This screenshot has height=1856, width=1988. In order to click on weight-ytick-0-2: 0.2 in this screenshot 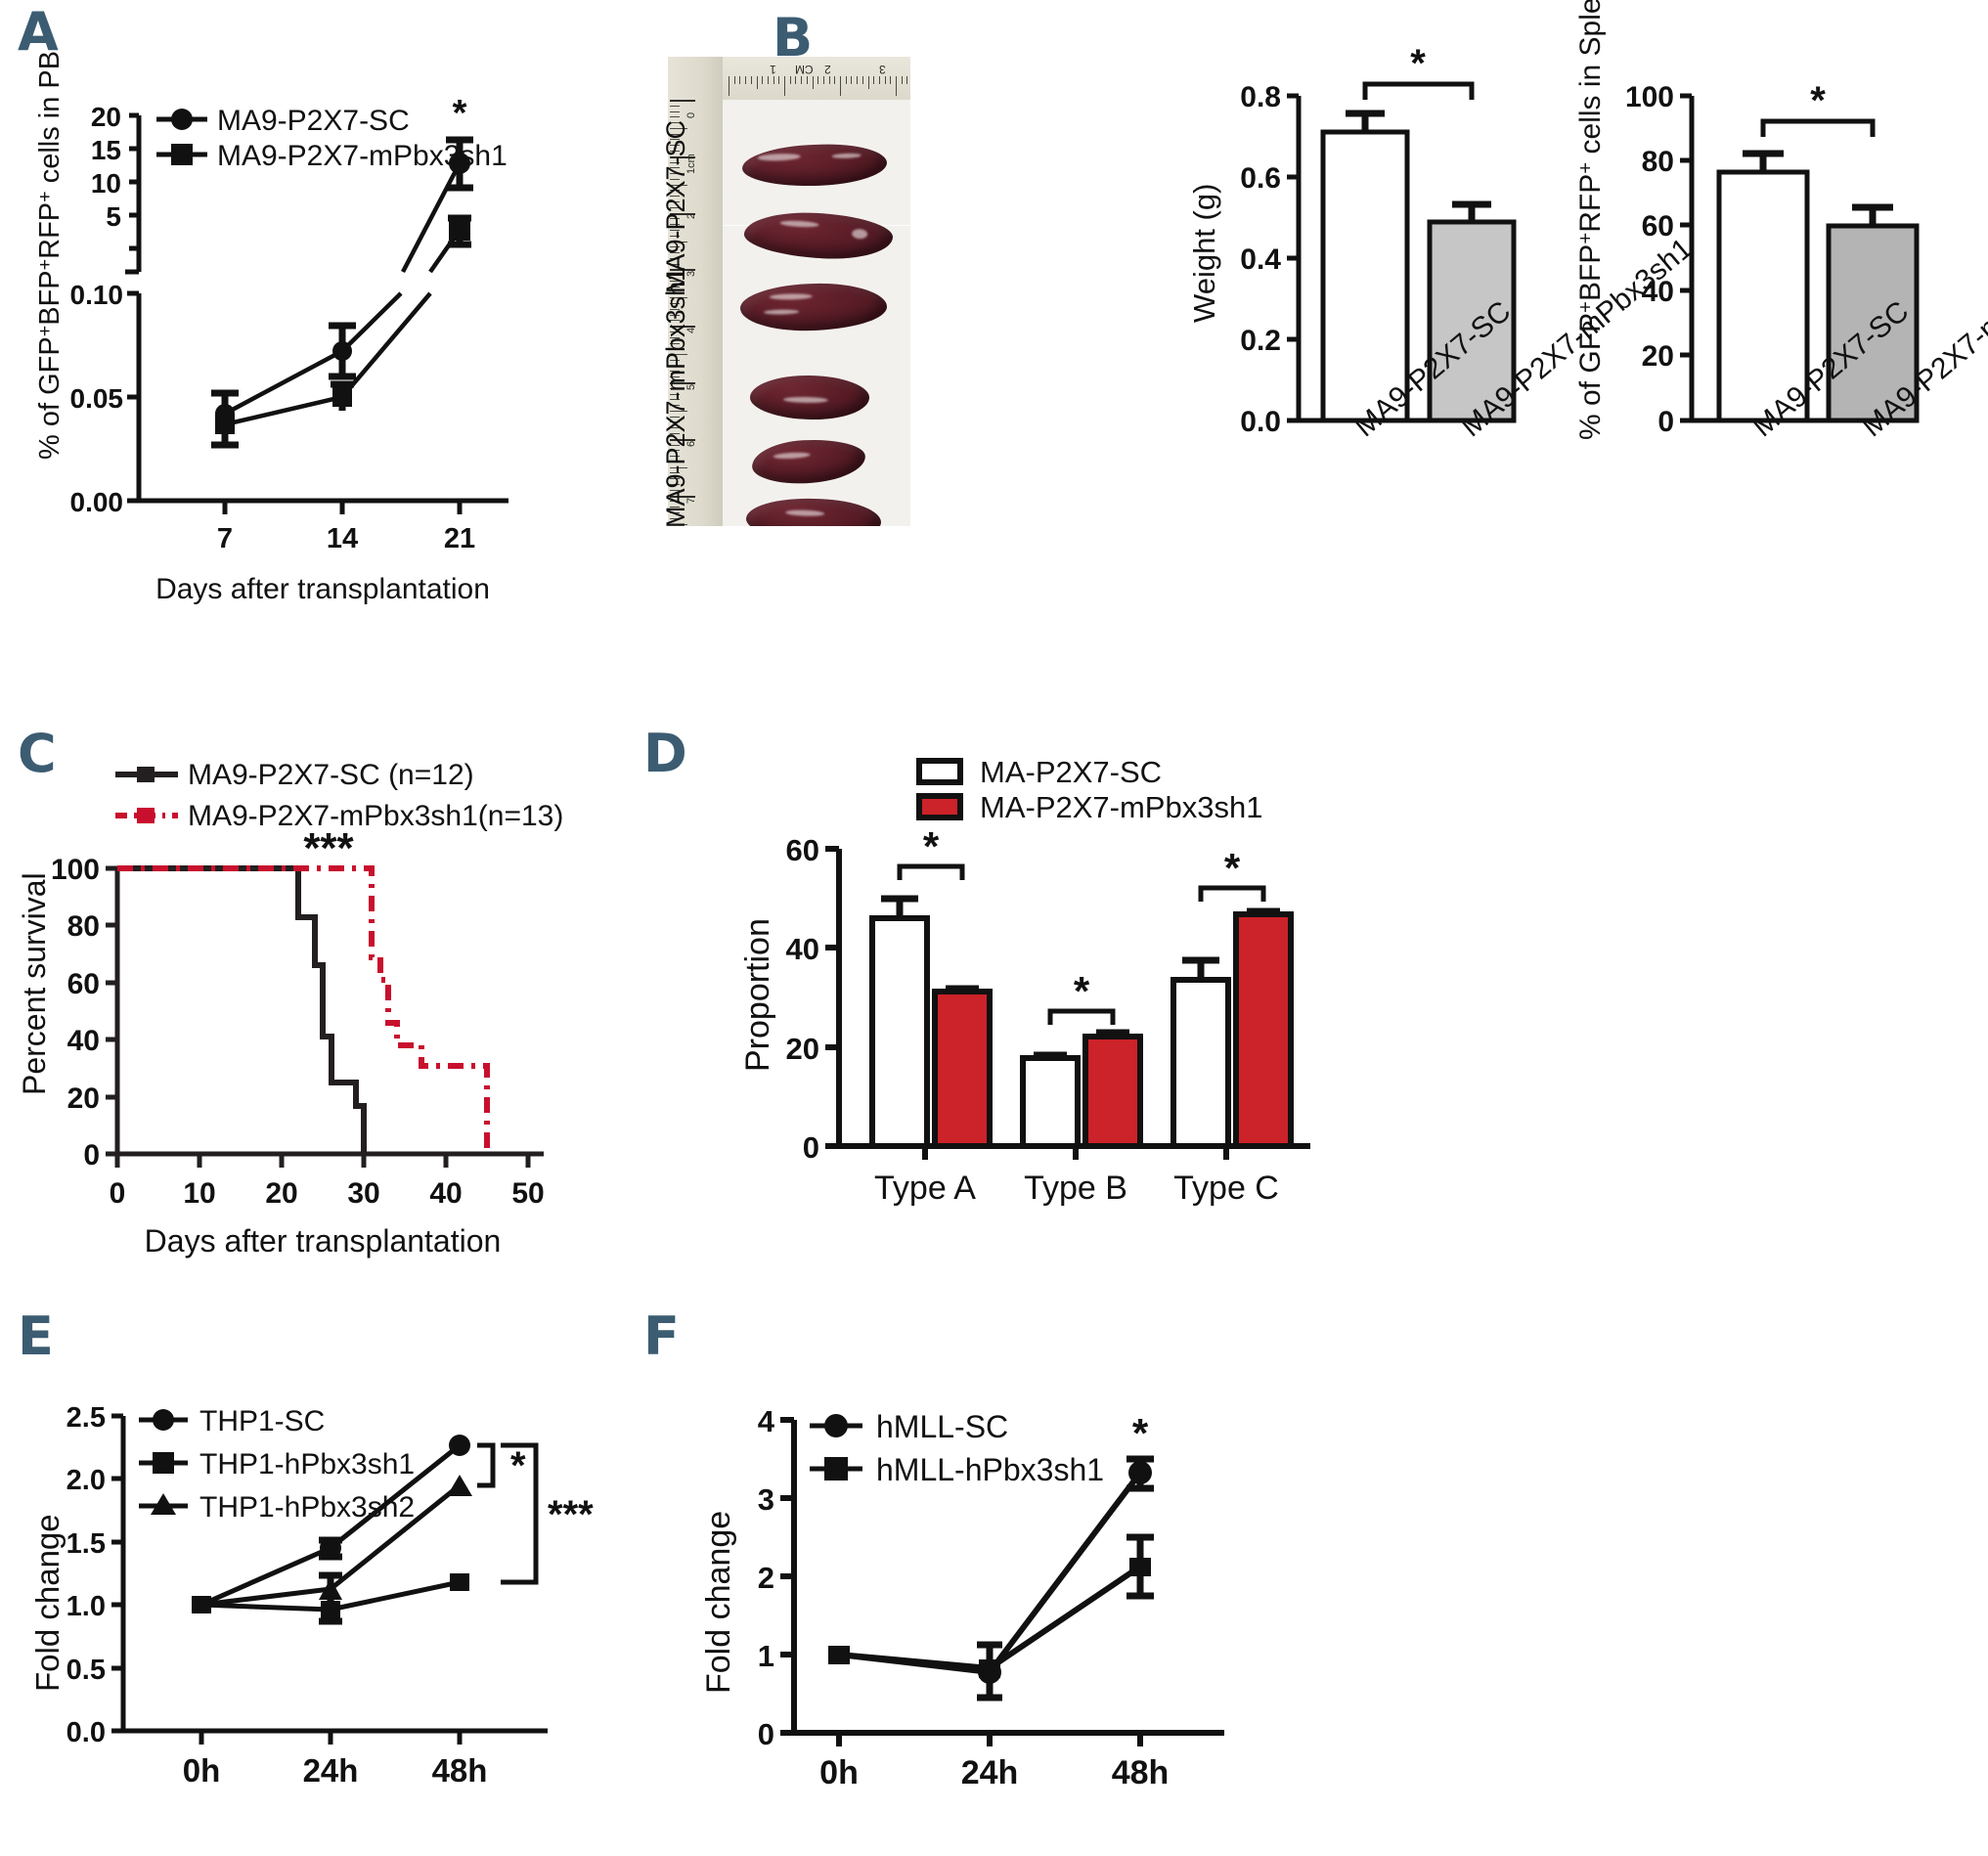, I will do `click(1260, 341)`.